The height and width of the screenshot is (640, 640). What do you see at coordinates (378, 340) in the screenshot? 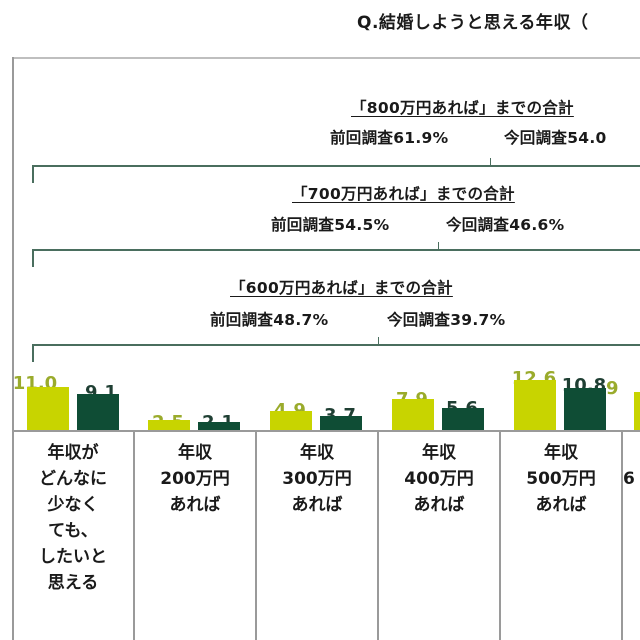
I see `bracket-600-tick` at bounding box center [378, 340].